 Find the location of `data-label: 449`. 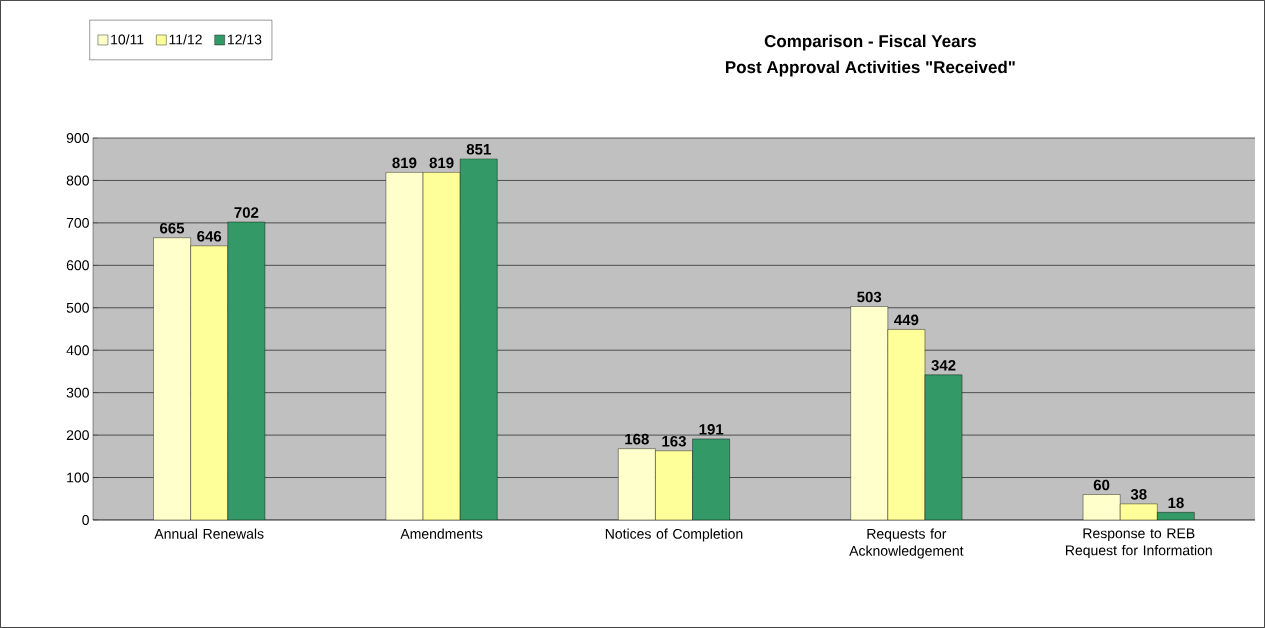

data-label: 449 is located at coordinates (906, 320).